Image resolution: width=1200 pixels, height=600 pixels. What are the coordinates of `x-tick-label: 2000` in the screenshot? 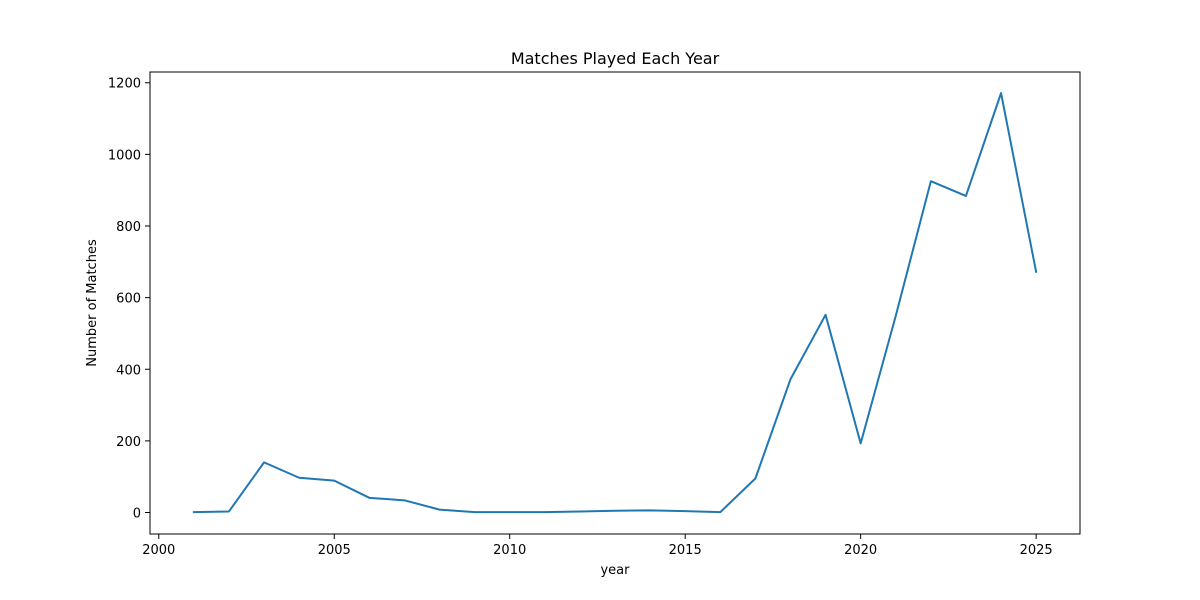 It's located at (158, 550).